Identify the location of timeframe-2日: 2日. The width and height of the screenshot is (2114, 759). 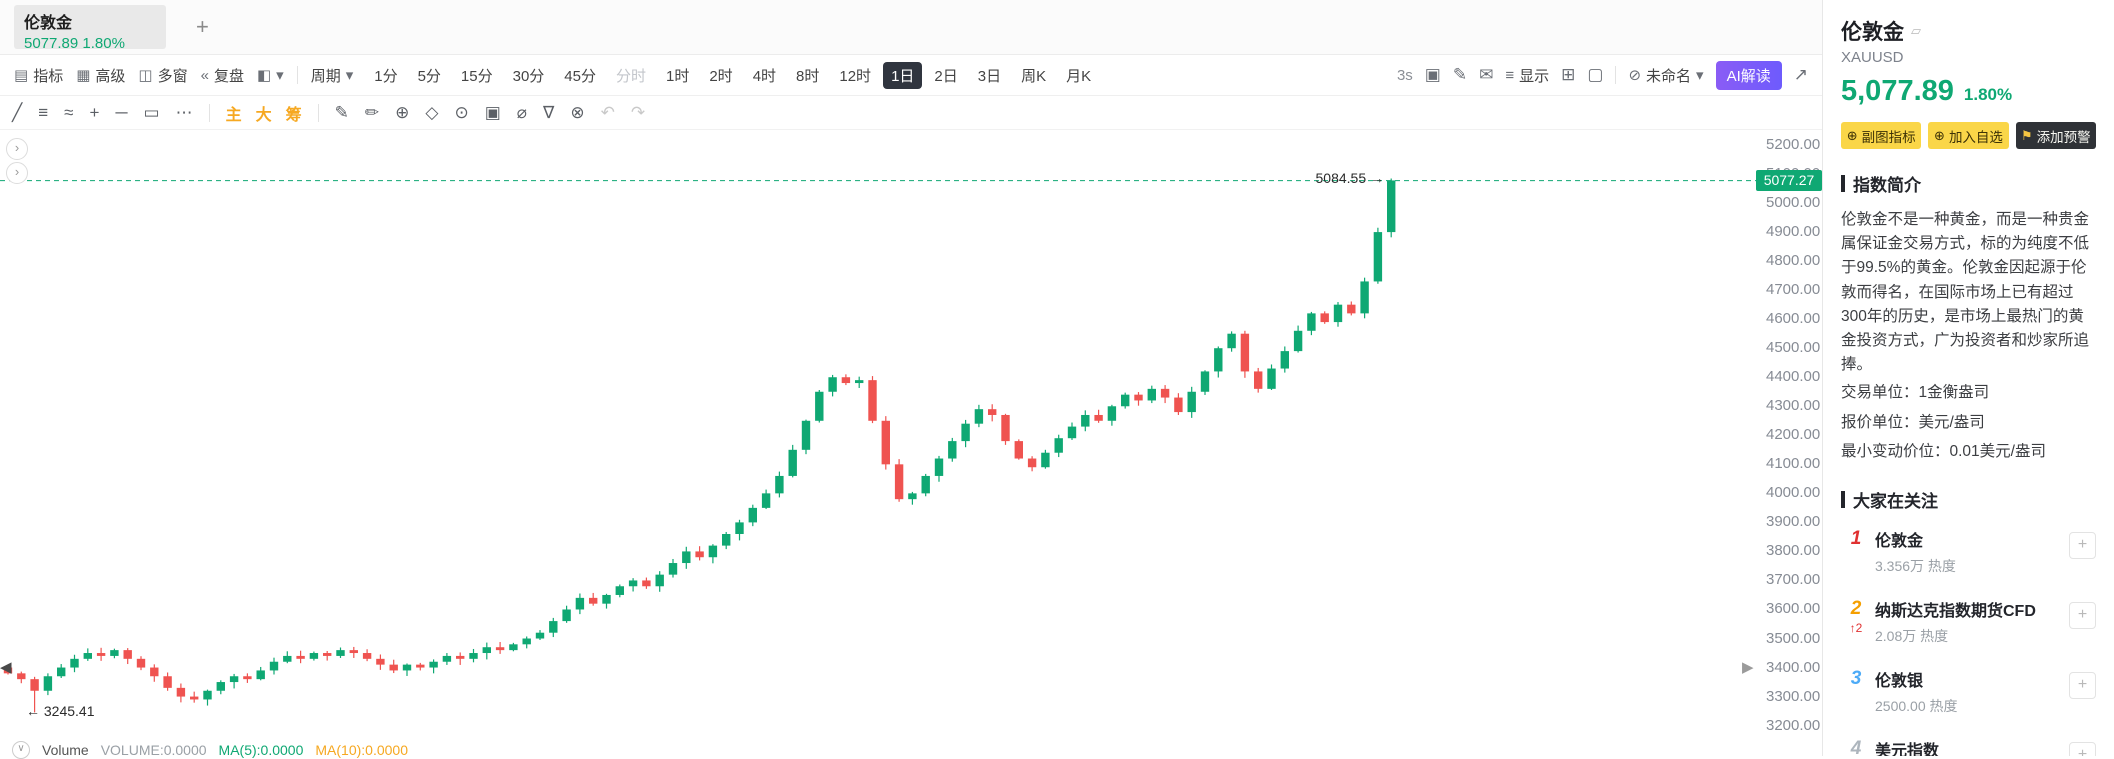
(946, 76).